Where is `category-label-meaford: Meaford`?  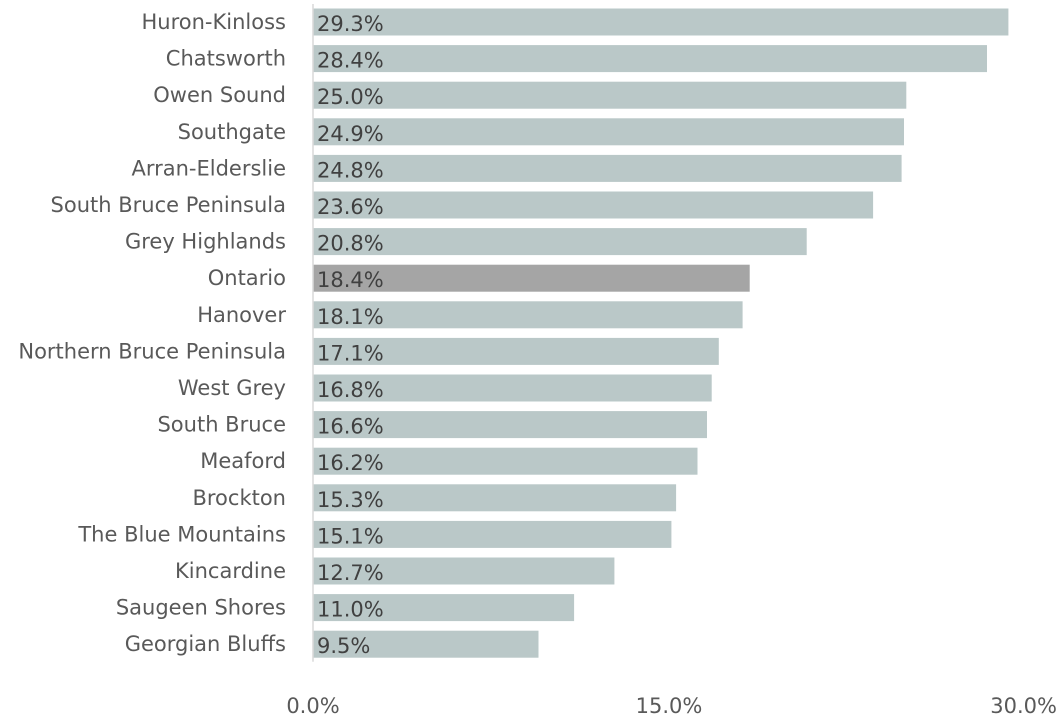
category-label-meaford: Meaford is located at coordinates (243, 461).